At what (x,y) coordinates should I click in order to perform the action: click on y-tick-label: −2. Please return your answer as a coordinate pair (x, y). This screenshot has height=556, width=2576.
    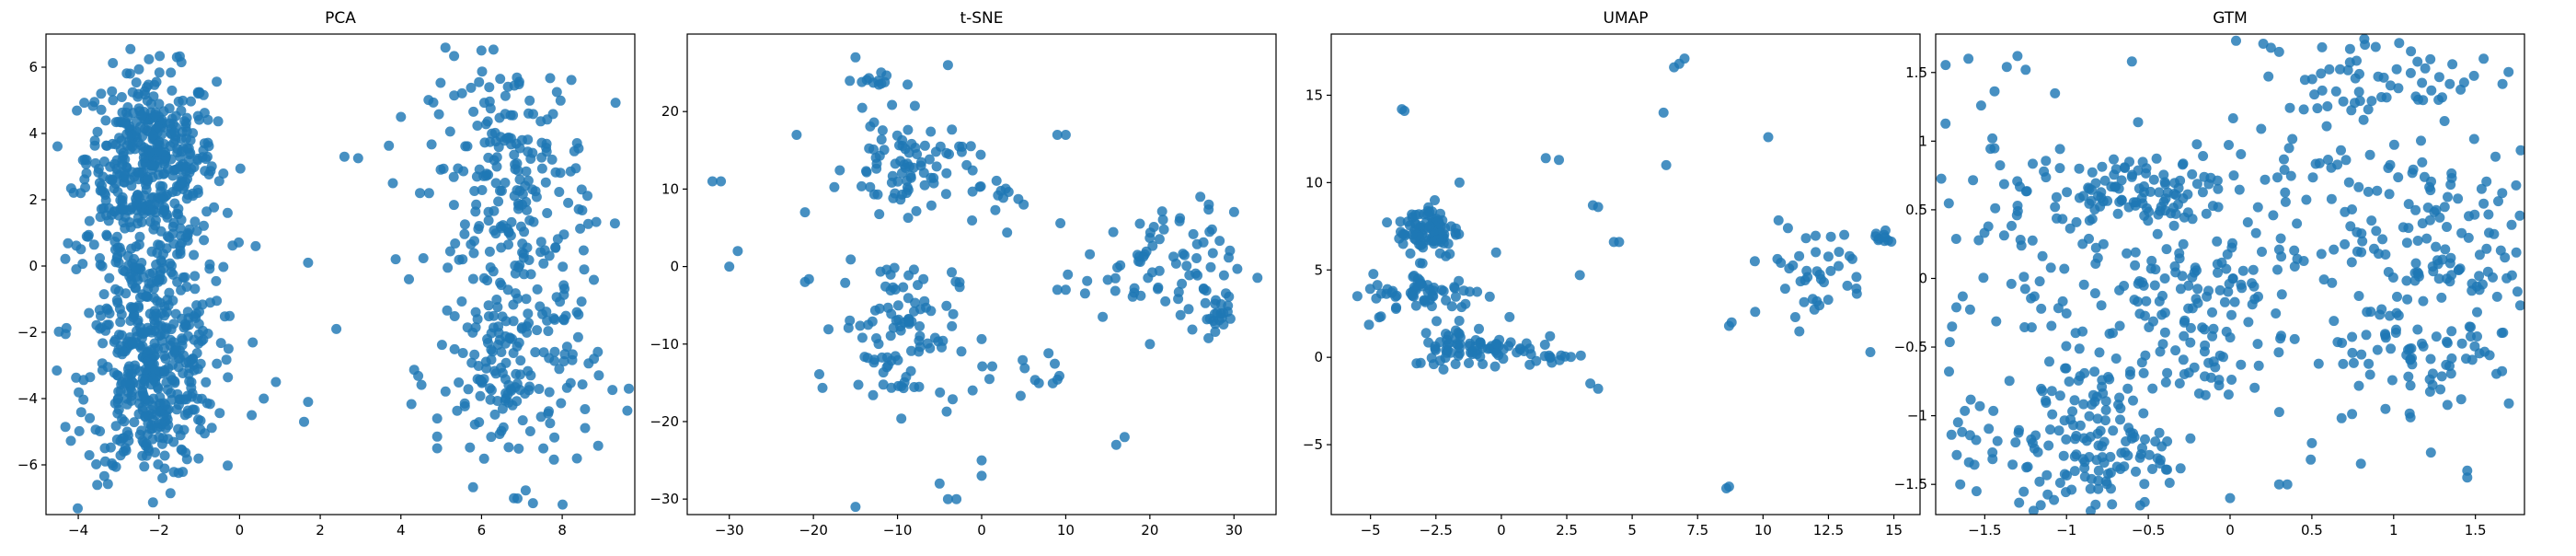
    Looking at the image, I should click on (27, 332).